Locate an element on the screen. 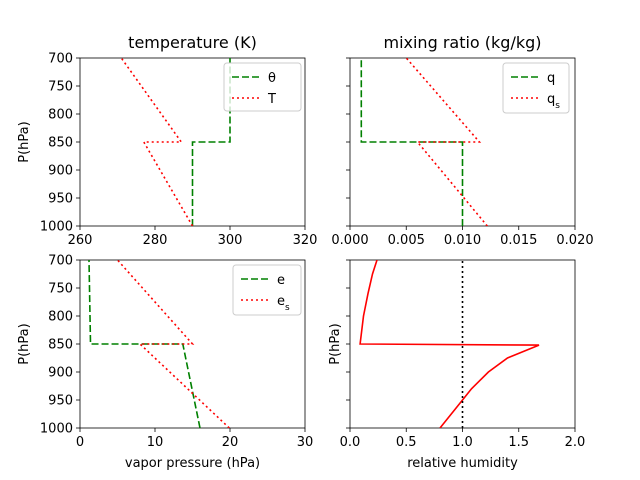 This screenshot has height=480, width=640. x-tick-label: 300 is located at coordinates (230, 240).